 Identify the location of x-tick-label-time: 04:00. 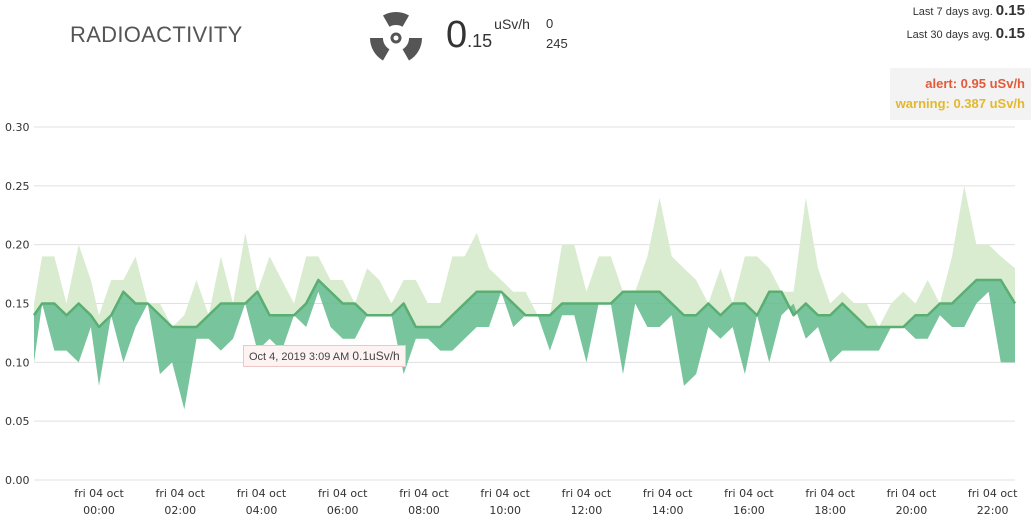
(262, 510).